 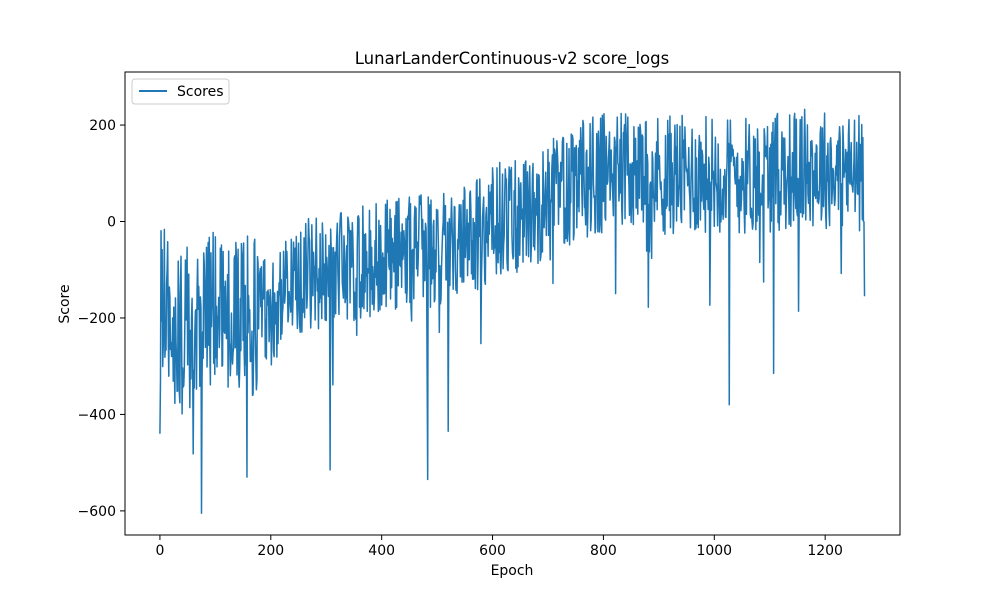 What do you see at coordinates (97, 319) in the screenshot?
I see `y-tick-label: −200` at bounding box center [97, 319].